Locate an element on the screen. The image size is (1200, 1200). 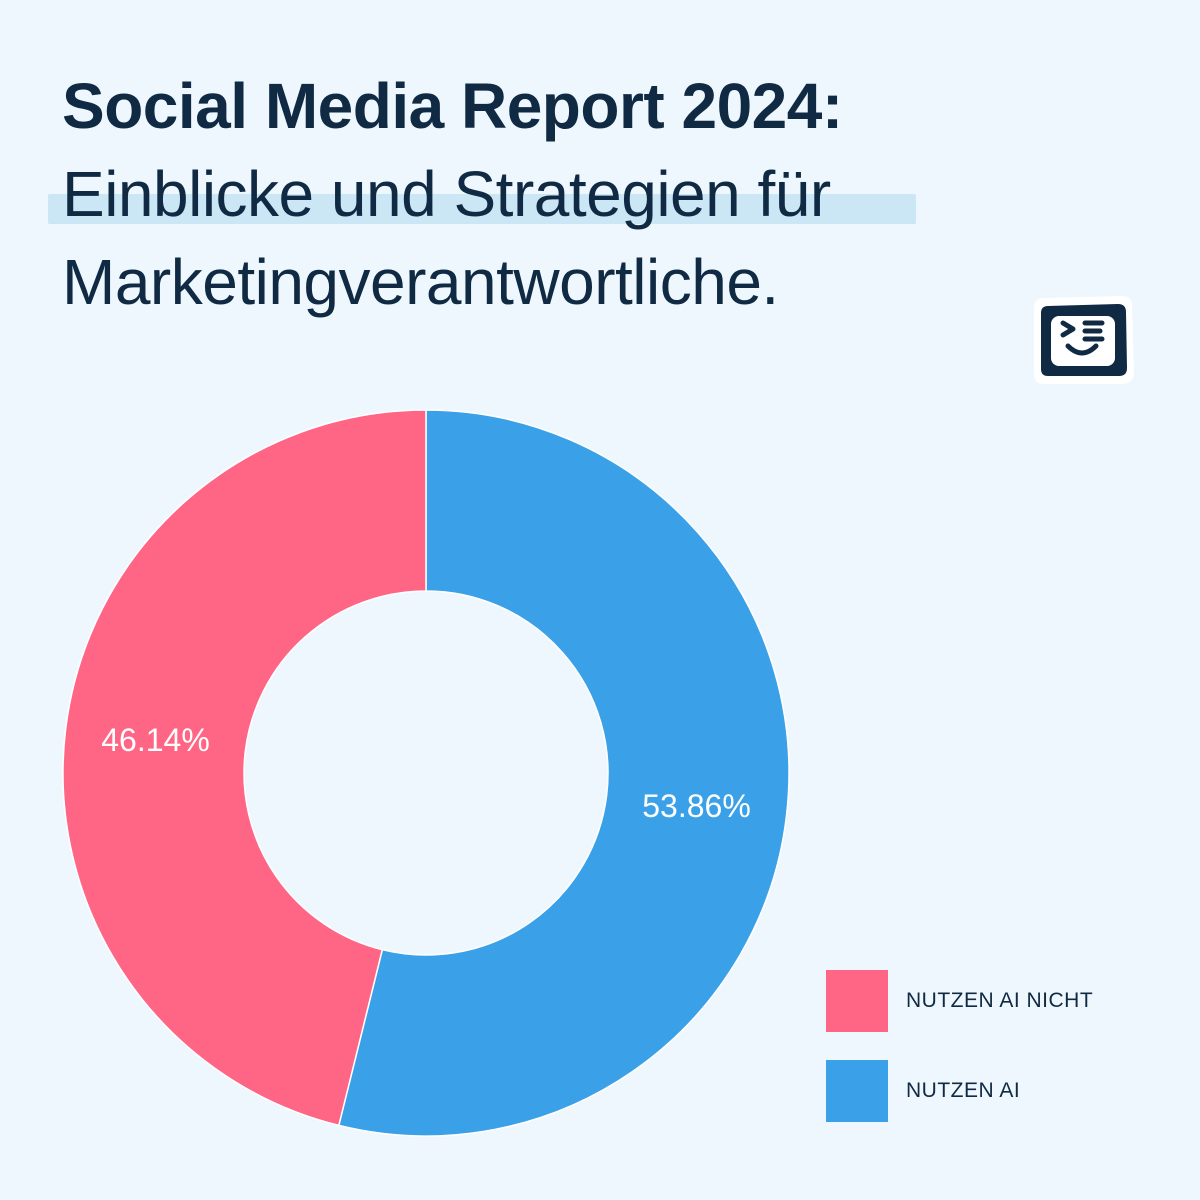
legend-swatch-blue is located at coordinates (857, 1091).